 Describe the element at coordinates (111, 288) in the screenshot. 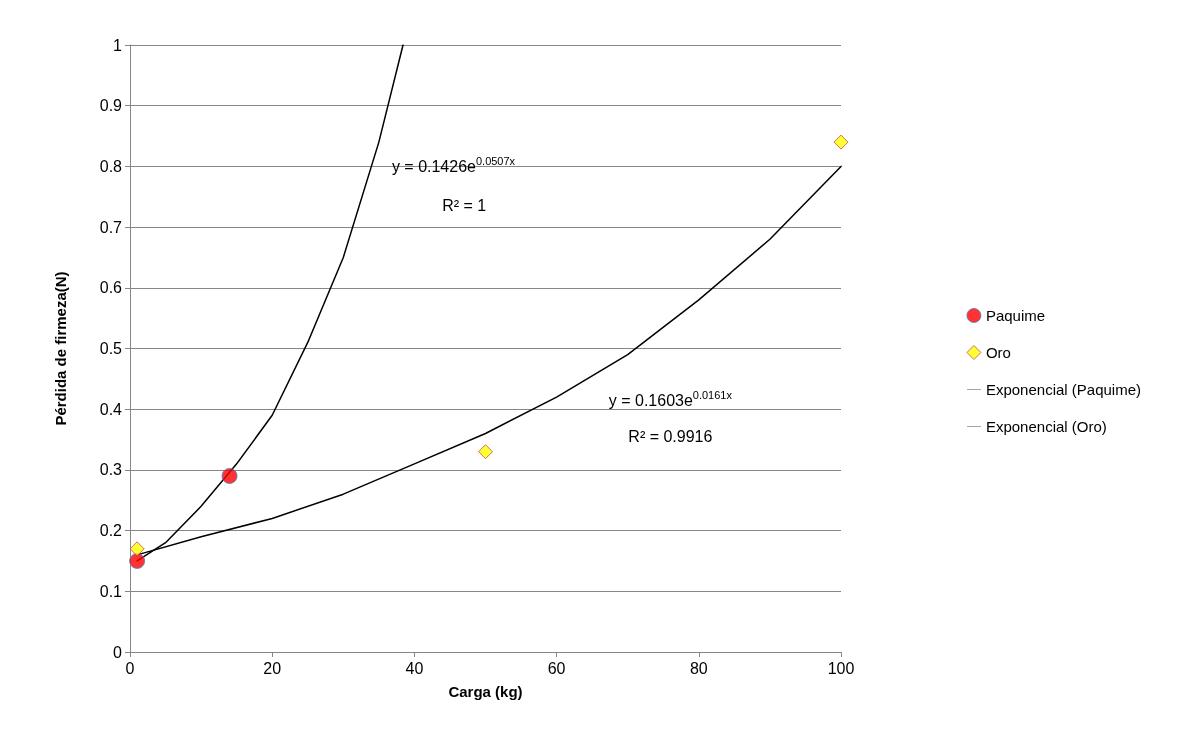

I see `y-tick-label: 0.6` at that location.